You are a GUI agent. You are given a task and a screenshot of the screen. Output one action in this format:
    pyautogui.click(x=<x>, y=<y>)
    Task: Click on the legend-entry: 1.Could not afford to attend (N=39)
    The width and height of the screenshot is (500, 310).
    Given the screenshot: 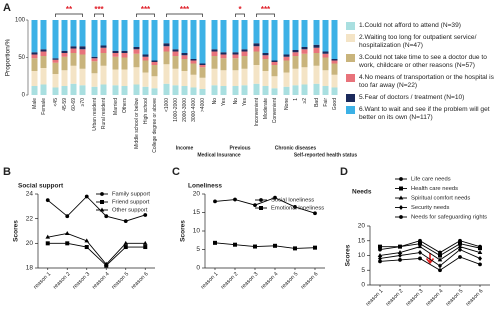 What is the action you would take?
    pyautogui.click(x=422, y=26)
    